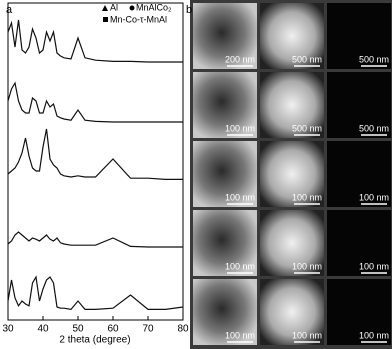  What do you see at coordinates (8, 329) in the screenshot?
I see `x-tick-label: 30` at bounding box center [8, 329].